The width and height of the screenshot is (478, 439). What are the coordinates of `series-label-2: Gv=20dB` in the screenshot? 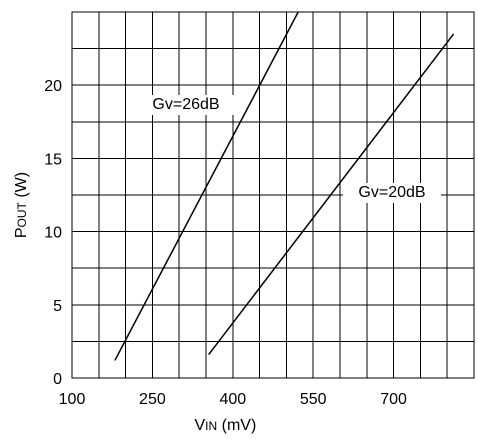 It's located at (391, 192).